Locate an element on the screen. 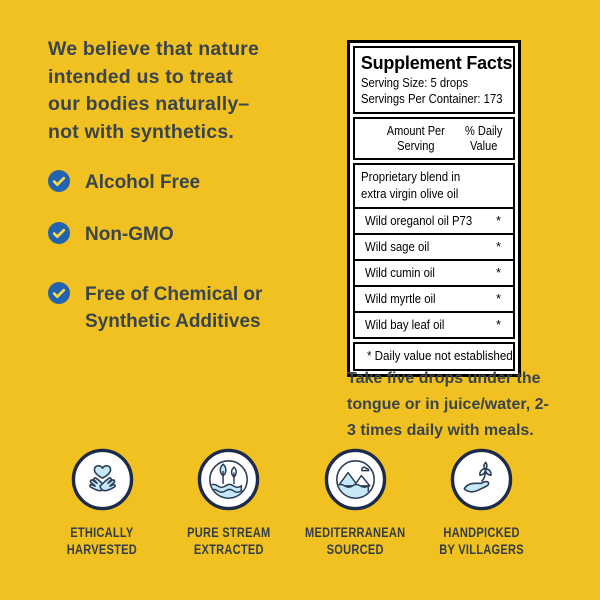 Image resolution: width=600 pixels, height=600 pixels. servings-per-container: Servings Per Container: 173 is located at coordinates (432, 98).